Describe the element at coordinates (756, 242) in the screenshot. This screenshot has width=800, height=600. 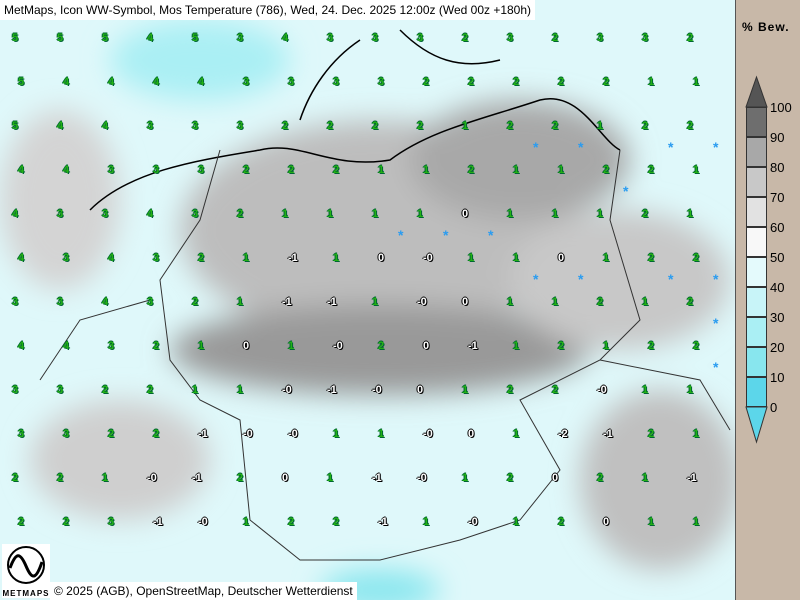
I see `legend-color-step` at that location.